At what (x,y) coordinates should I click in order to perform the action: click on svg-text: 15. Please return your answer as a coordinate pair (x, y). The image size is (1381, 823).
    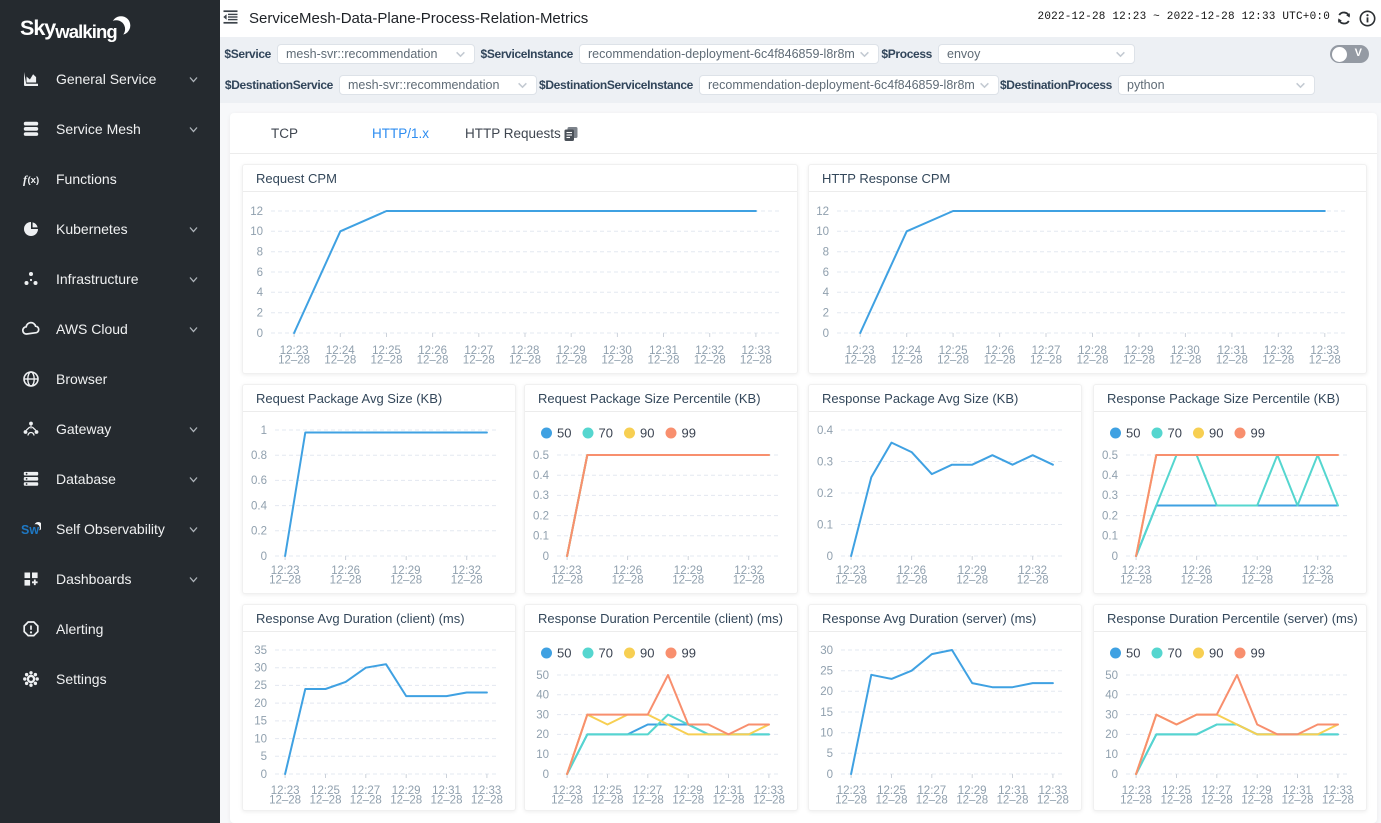
    Looking at the image, I should click on (260, 722).